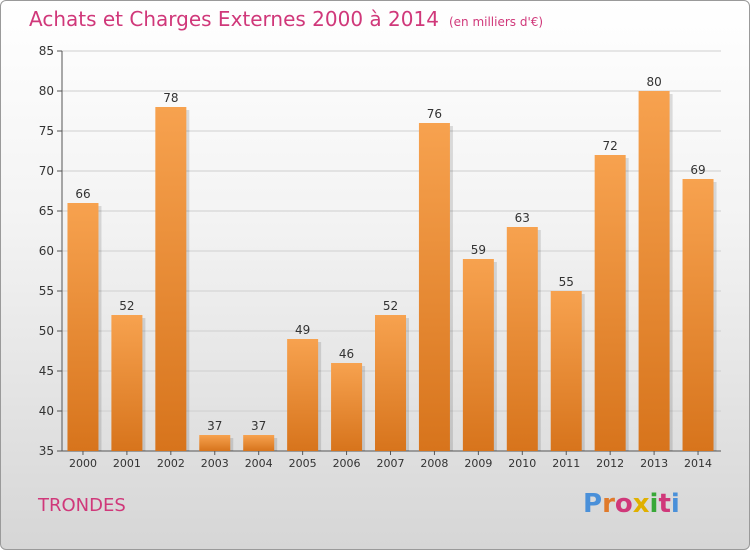 The image size is (750, 550). I want to click on data-label: 49, so click(302, 330).